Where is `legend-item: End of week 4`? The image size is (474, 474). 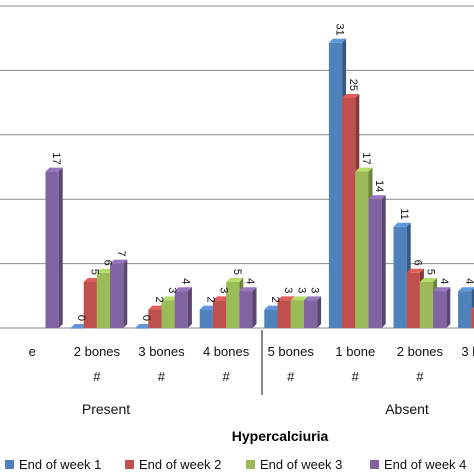 legend-item: End of week 4 is located at coordinates (418, 464).